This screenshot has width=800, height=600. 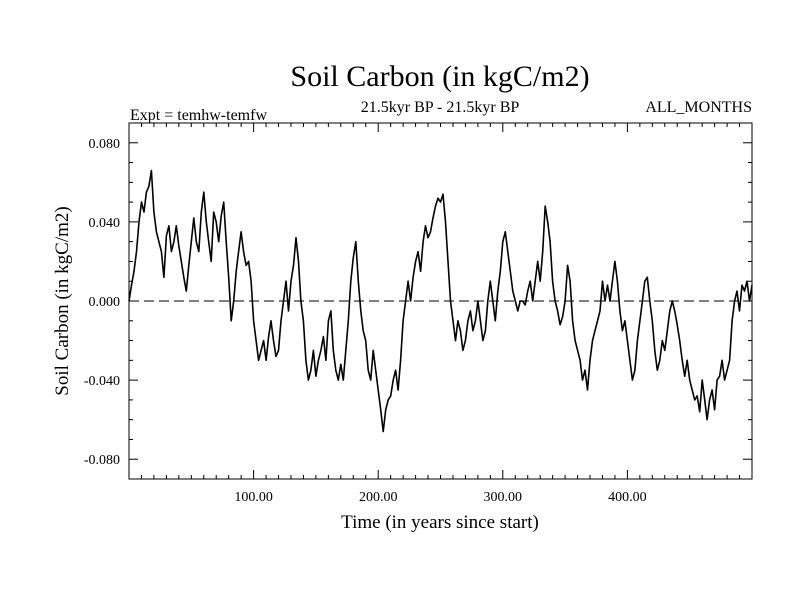 I want to click on experiment-label: Expt = temhw-temfw, so click(x=198, y=115).